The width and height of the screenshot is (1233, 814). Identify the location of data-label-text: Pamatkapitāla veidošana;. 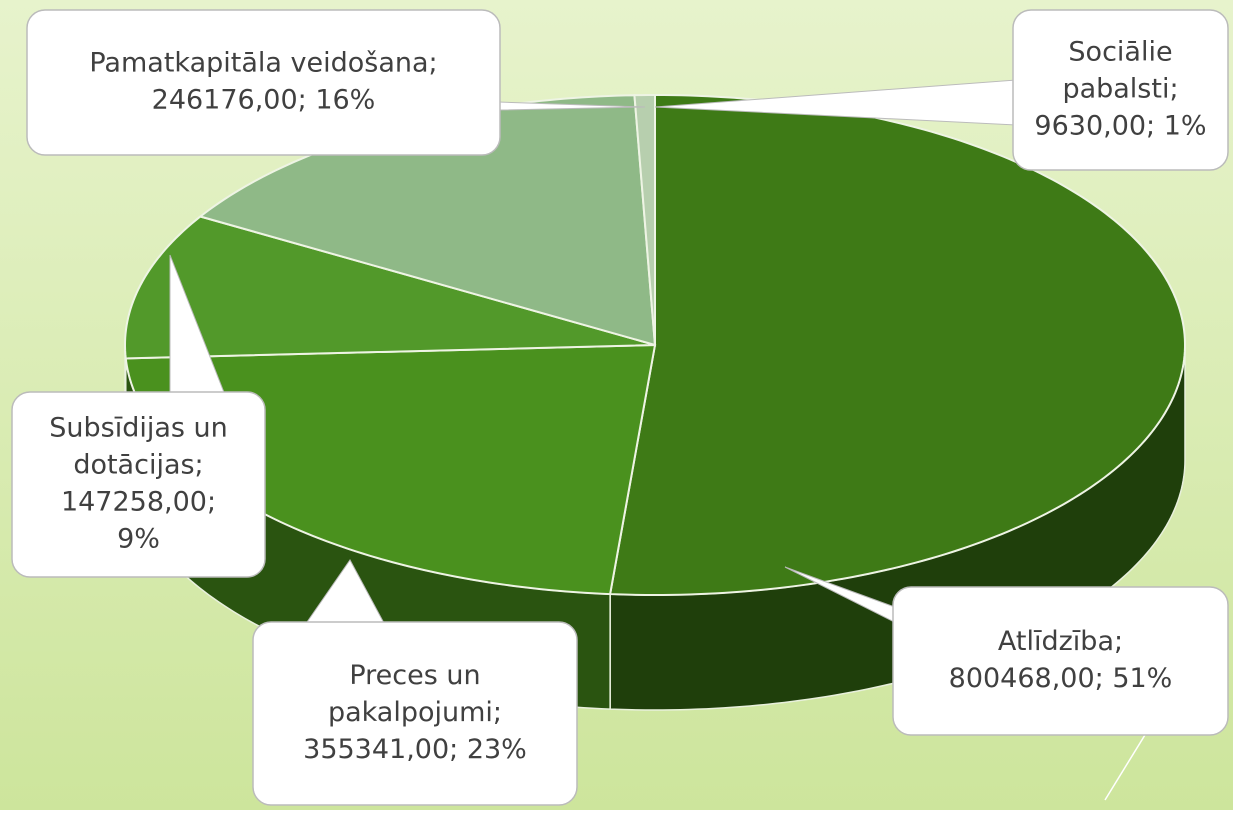
(263, 63).